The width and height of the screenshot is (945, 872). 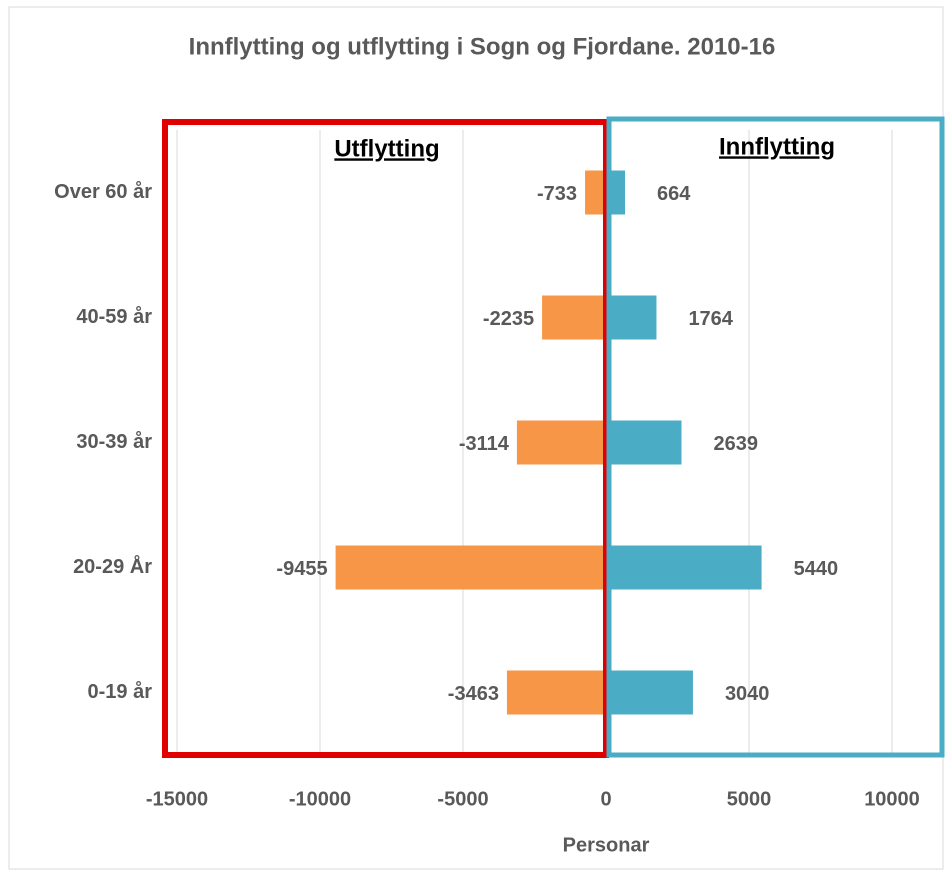 I want to click on data-label: 2639, so click(x=735, y=444).